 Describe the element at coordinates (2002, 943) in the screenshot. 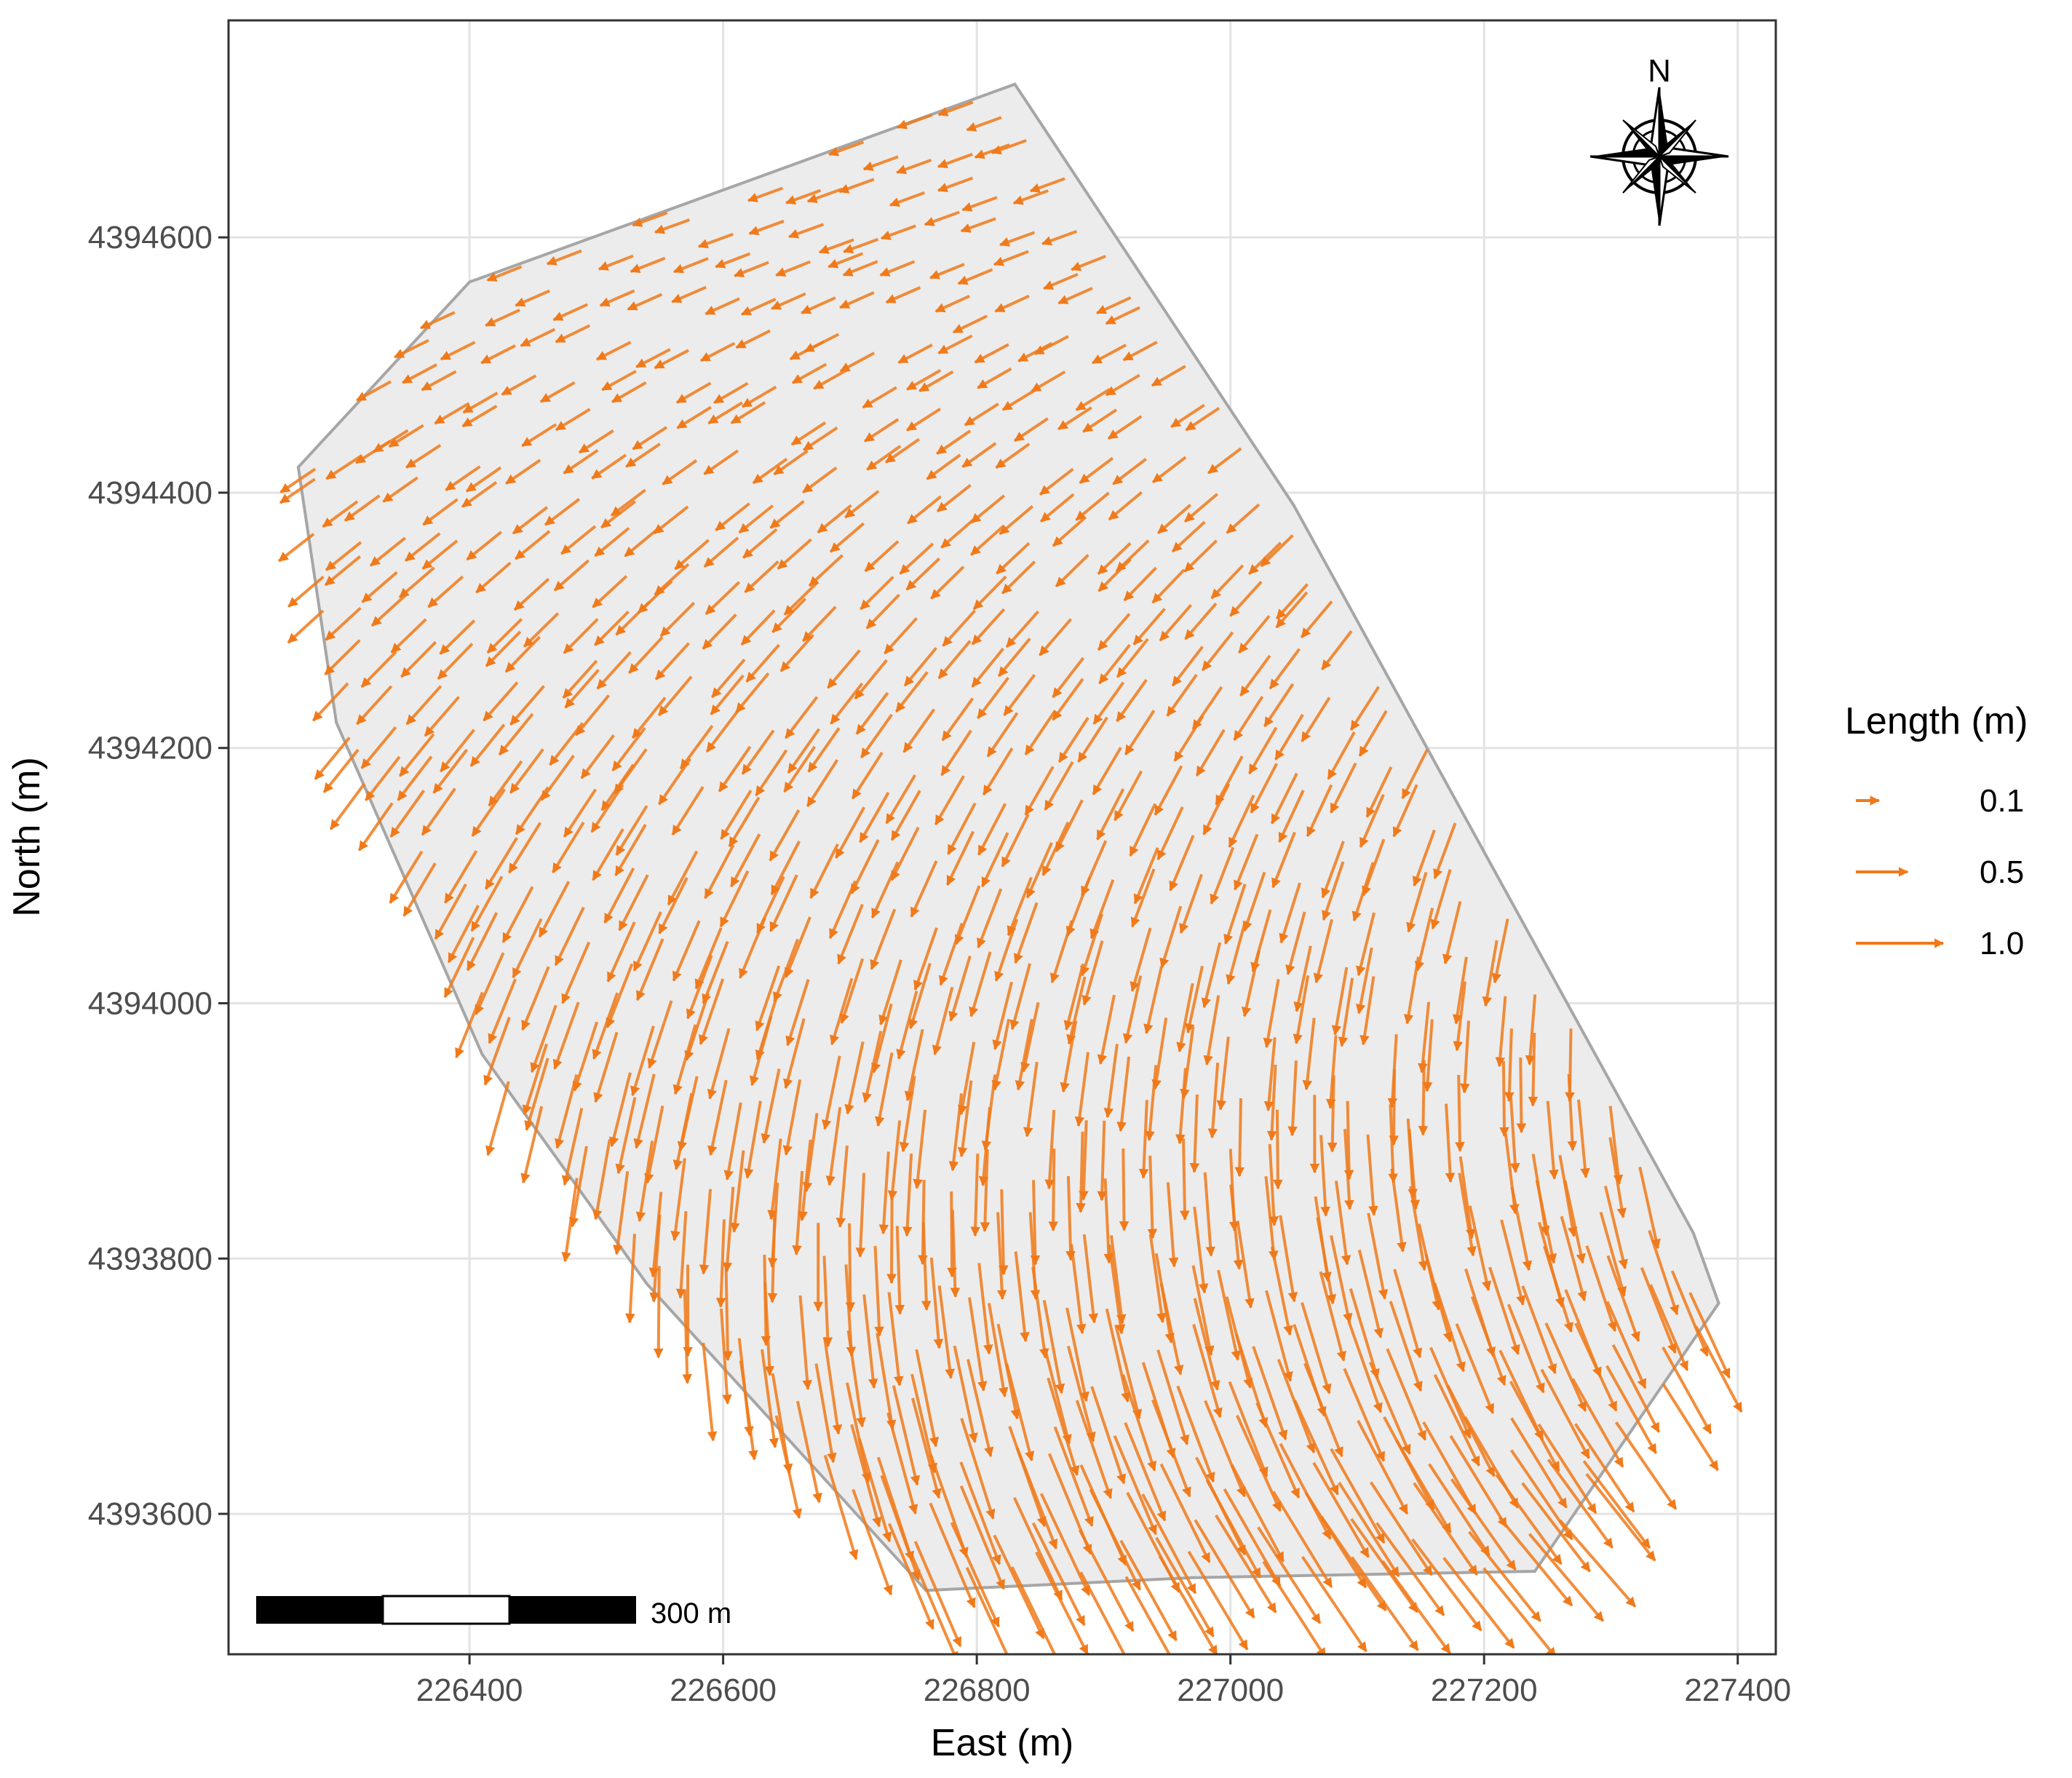

I see `legend-label: 1.0` at that location.